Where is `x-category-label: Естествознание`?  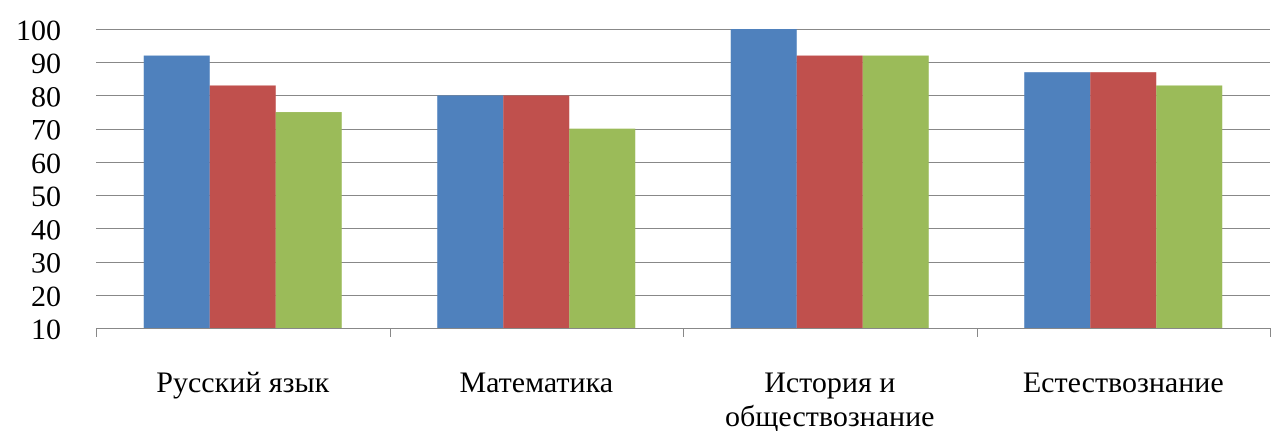 x-category-label: Естествознание is located at coordinates (1123, 382).